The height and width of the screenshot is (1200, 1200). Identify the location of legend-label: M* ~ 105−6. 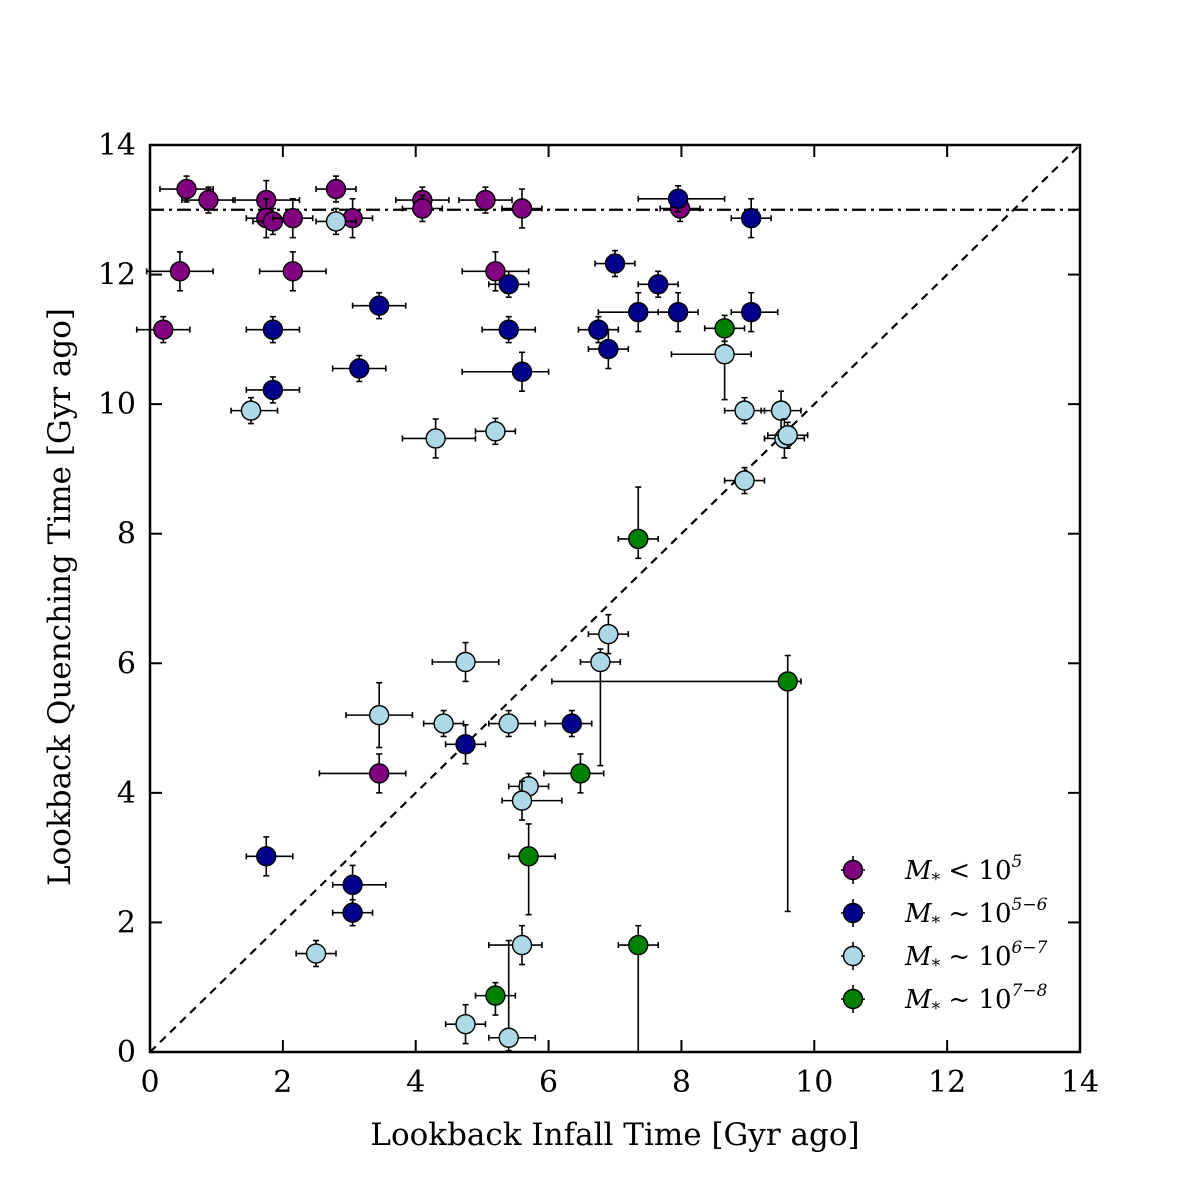
(976, 914).